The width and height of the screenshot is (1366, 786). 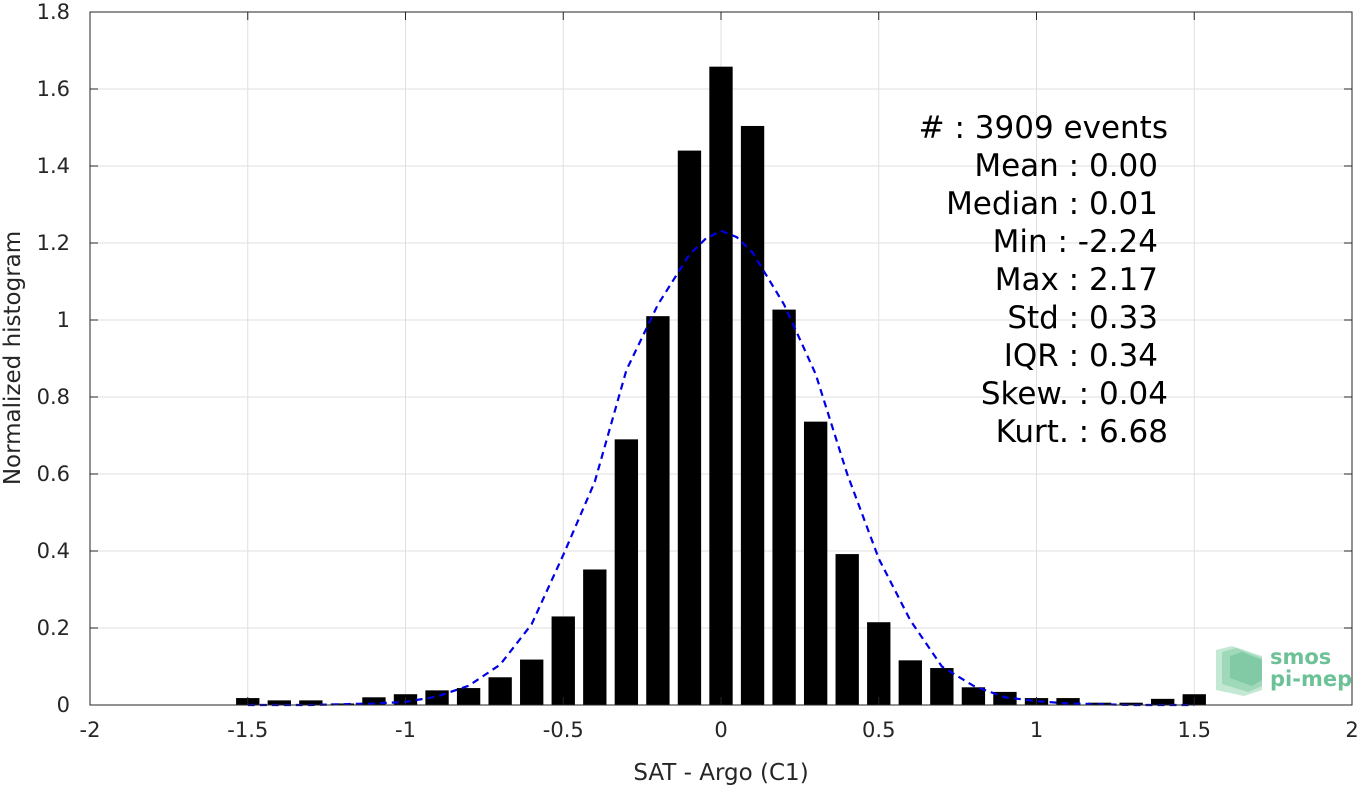 What do you see at coordinates (13, 358) in the screenshot?
I see `y-axis-label: Normalized histogram` at bounding box center [13, 358].